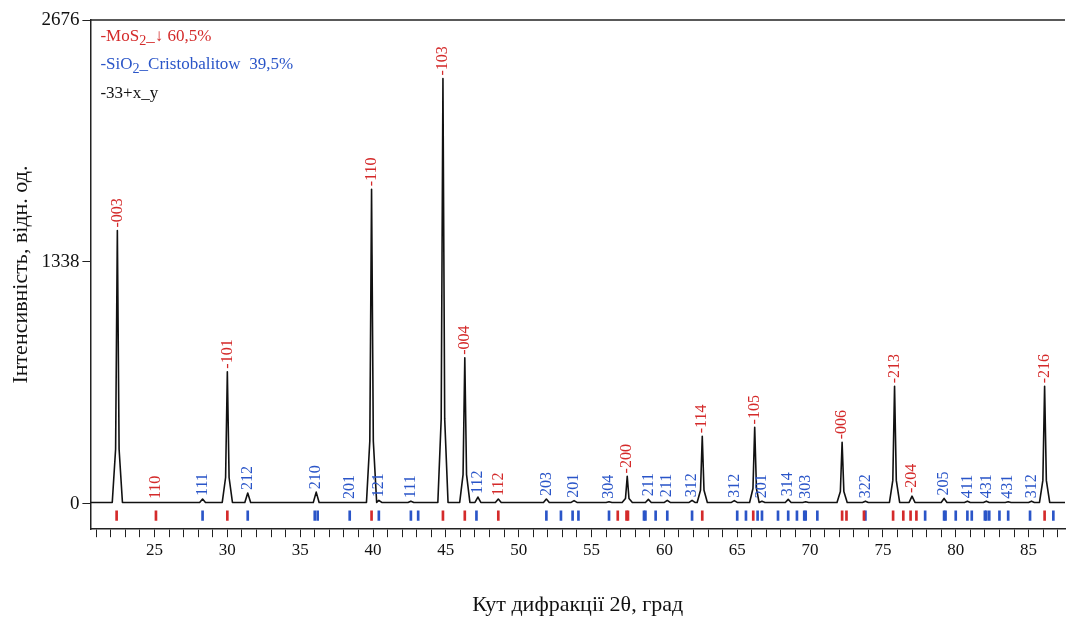 The width and height of the screenshot is (1067, 628). I want to click on x-tick-label: 75, so click(883, 549).